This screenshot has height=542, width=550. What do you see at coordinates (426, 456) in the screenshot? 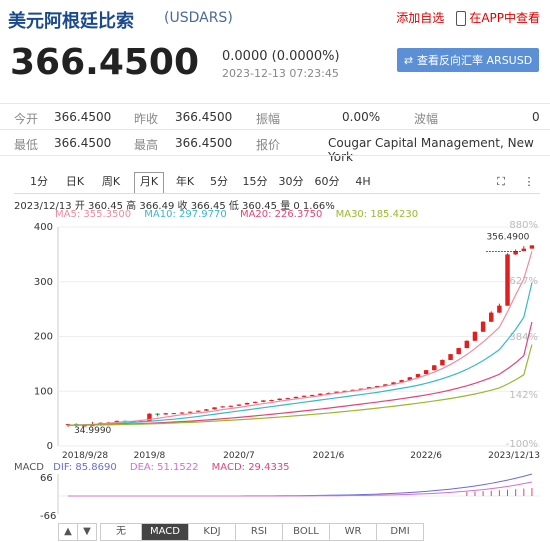
I see `x-tick-label: 2022/6` at bounding box center [426, 456].